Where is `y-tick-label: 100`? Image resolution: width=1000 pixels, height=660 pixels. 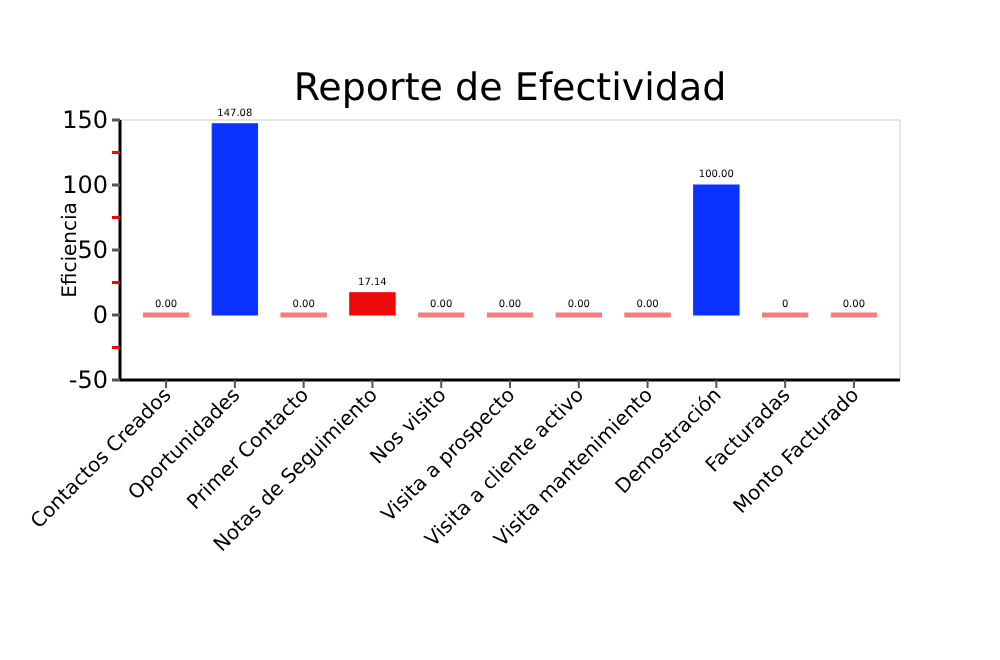 y-tick-label: 100 is located at coordinates (85, 185).